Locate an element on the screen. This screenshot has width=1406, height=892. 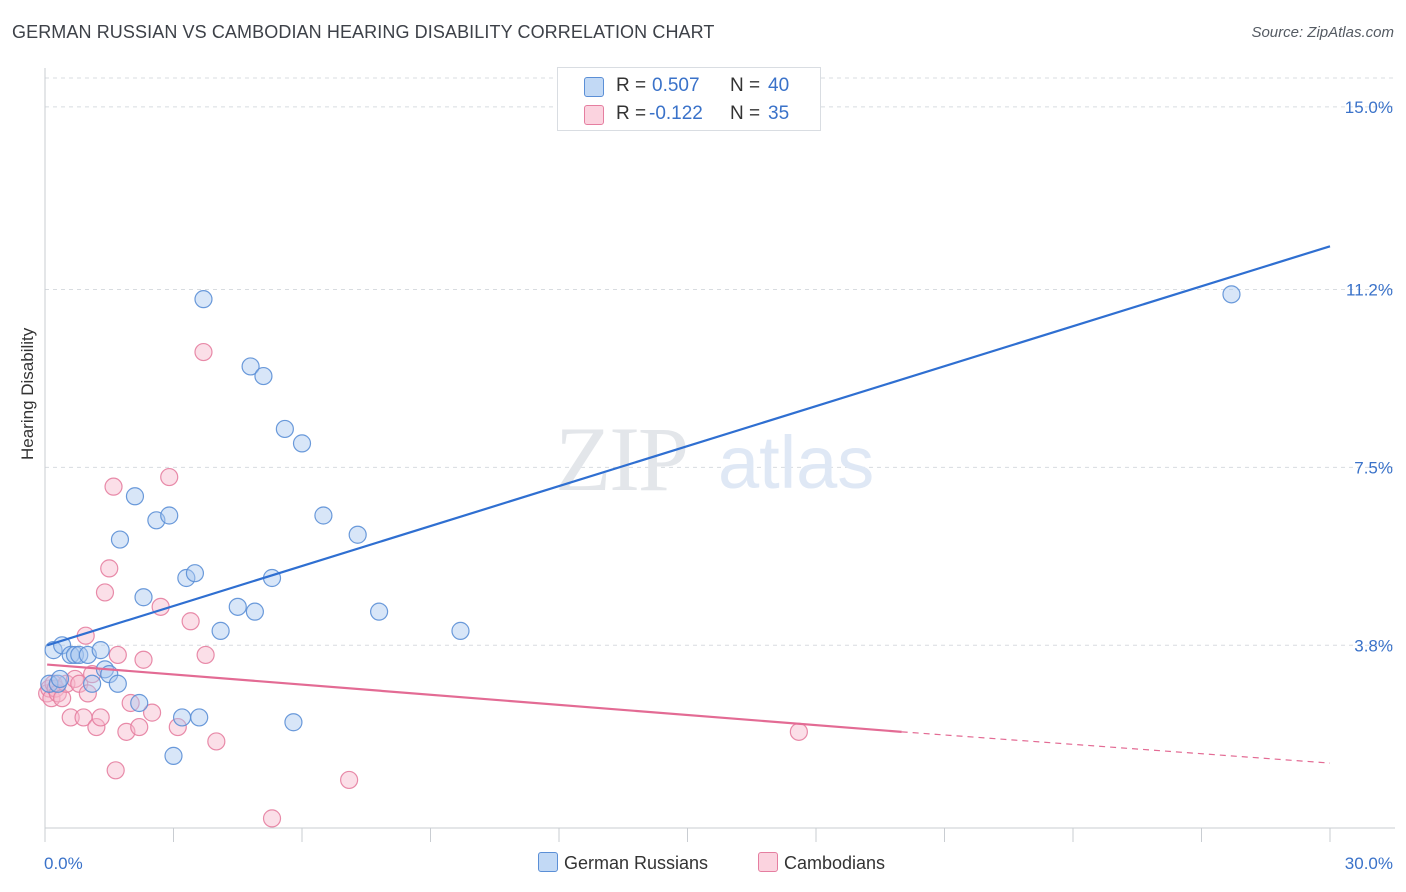
watermark-atlas: atlas is located at coordinates (796, 462).